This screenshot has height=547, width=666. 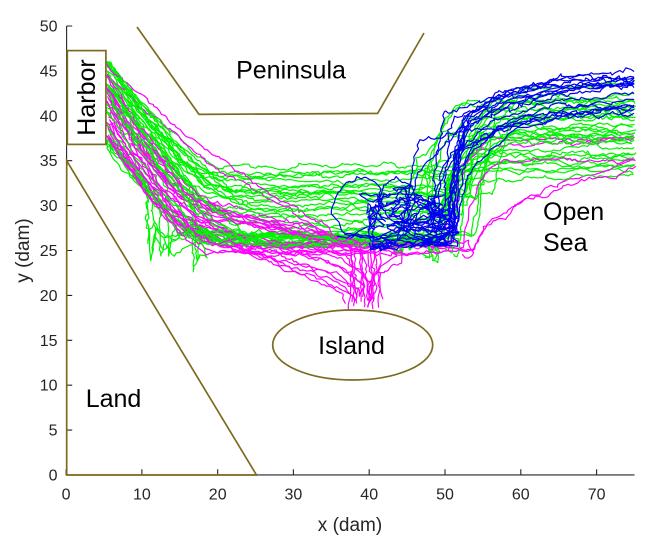 I want to click on svg-text: Peninsula, so click(x=291, y=71).